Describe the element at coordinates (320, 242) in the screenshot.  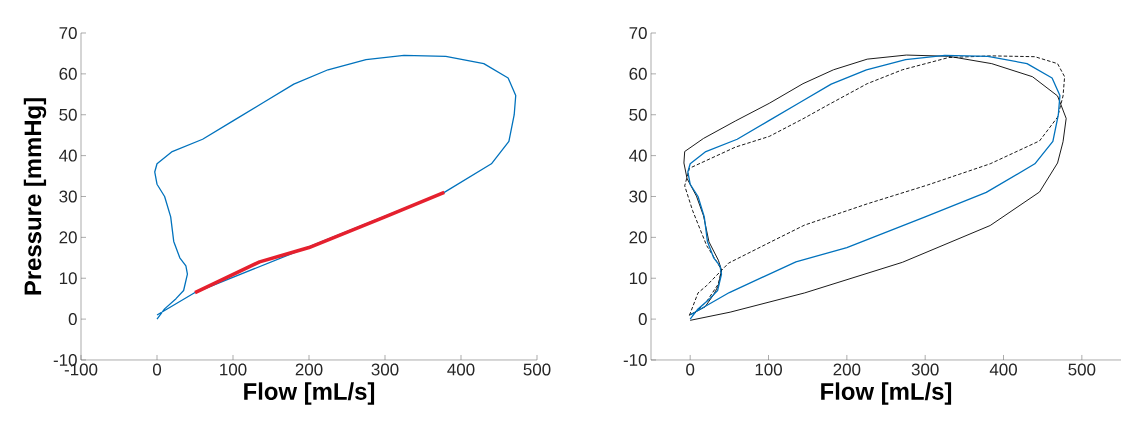
I see `line-series` at that location.